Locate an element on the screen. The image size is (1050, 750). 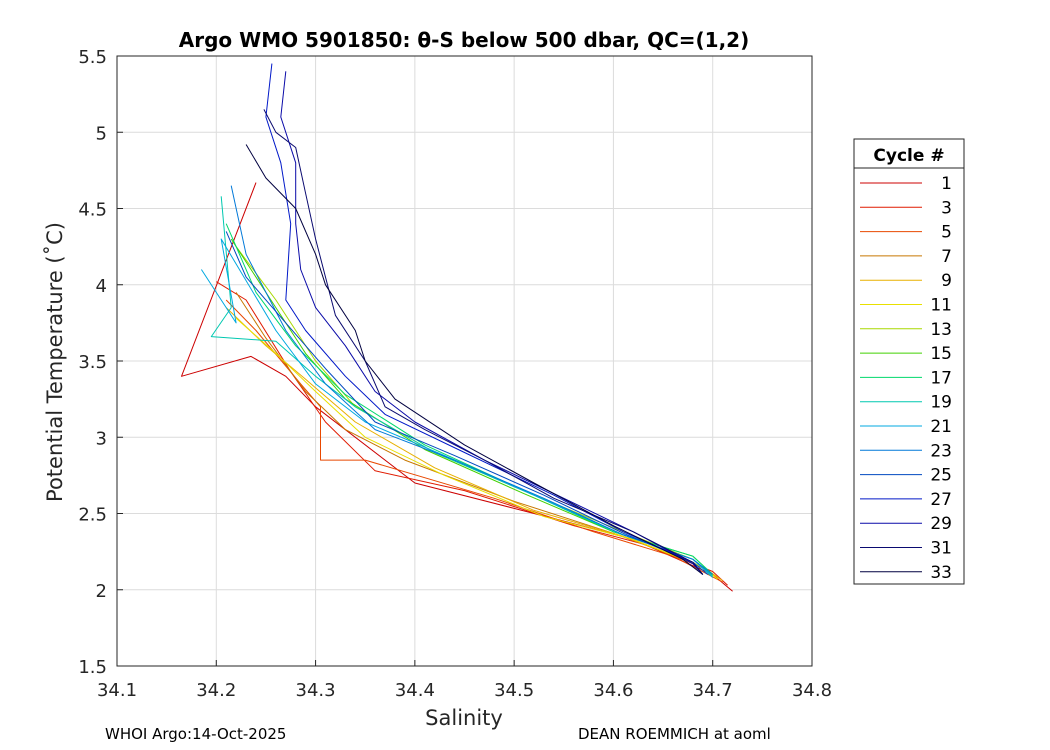
footer-credit: WHOI Argo:14-Oct-2025 is located at coordinates (196, 734).